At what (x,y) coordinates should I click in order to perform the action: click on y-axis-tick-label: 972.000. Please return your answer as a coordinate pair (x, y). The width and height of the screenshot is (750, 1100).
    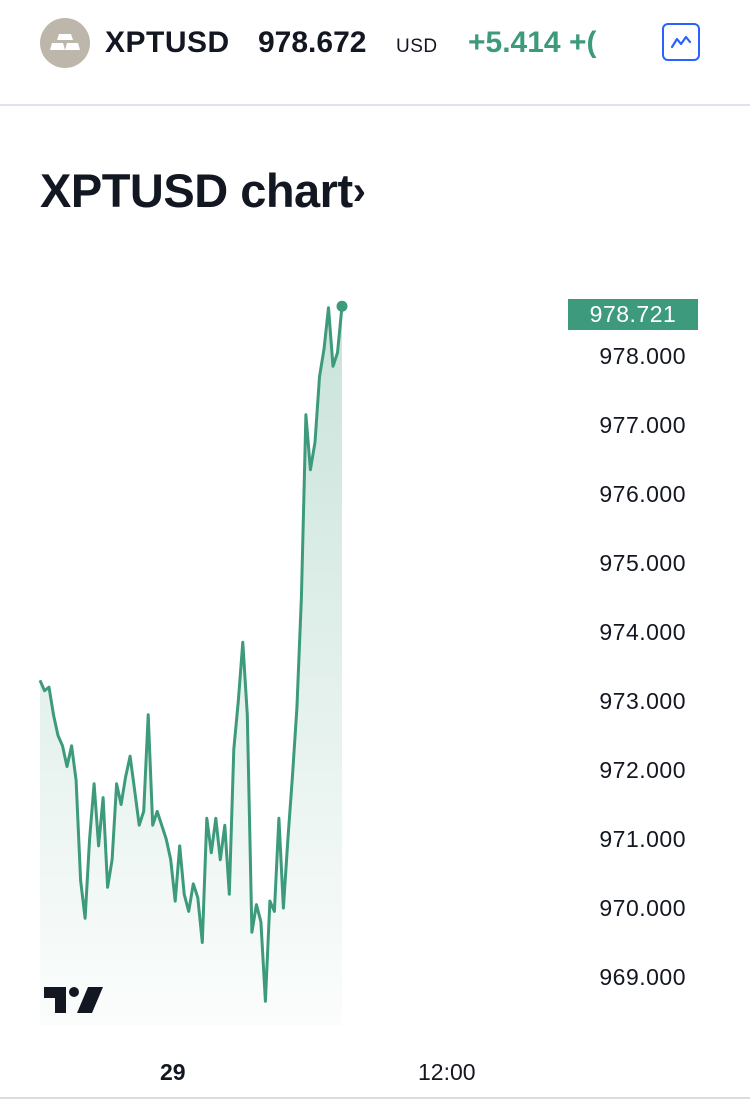
    Looking at the image, I should click on (642, 770).